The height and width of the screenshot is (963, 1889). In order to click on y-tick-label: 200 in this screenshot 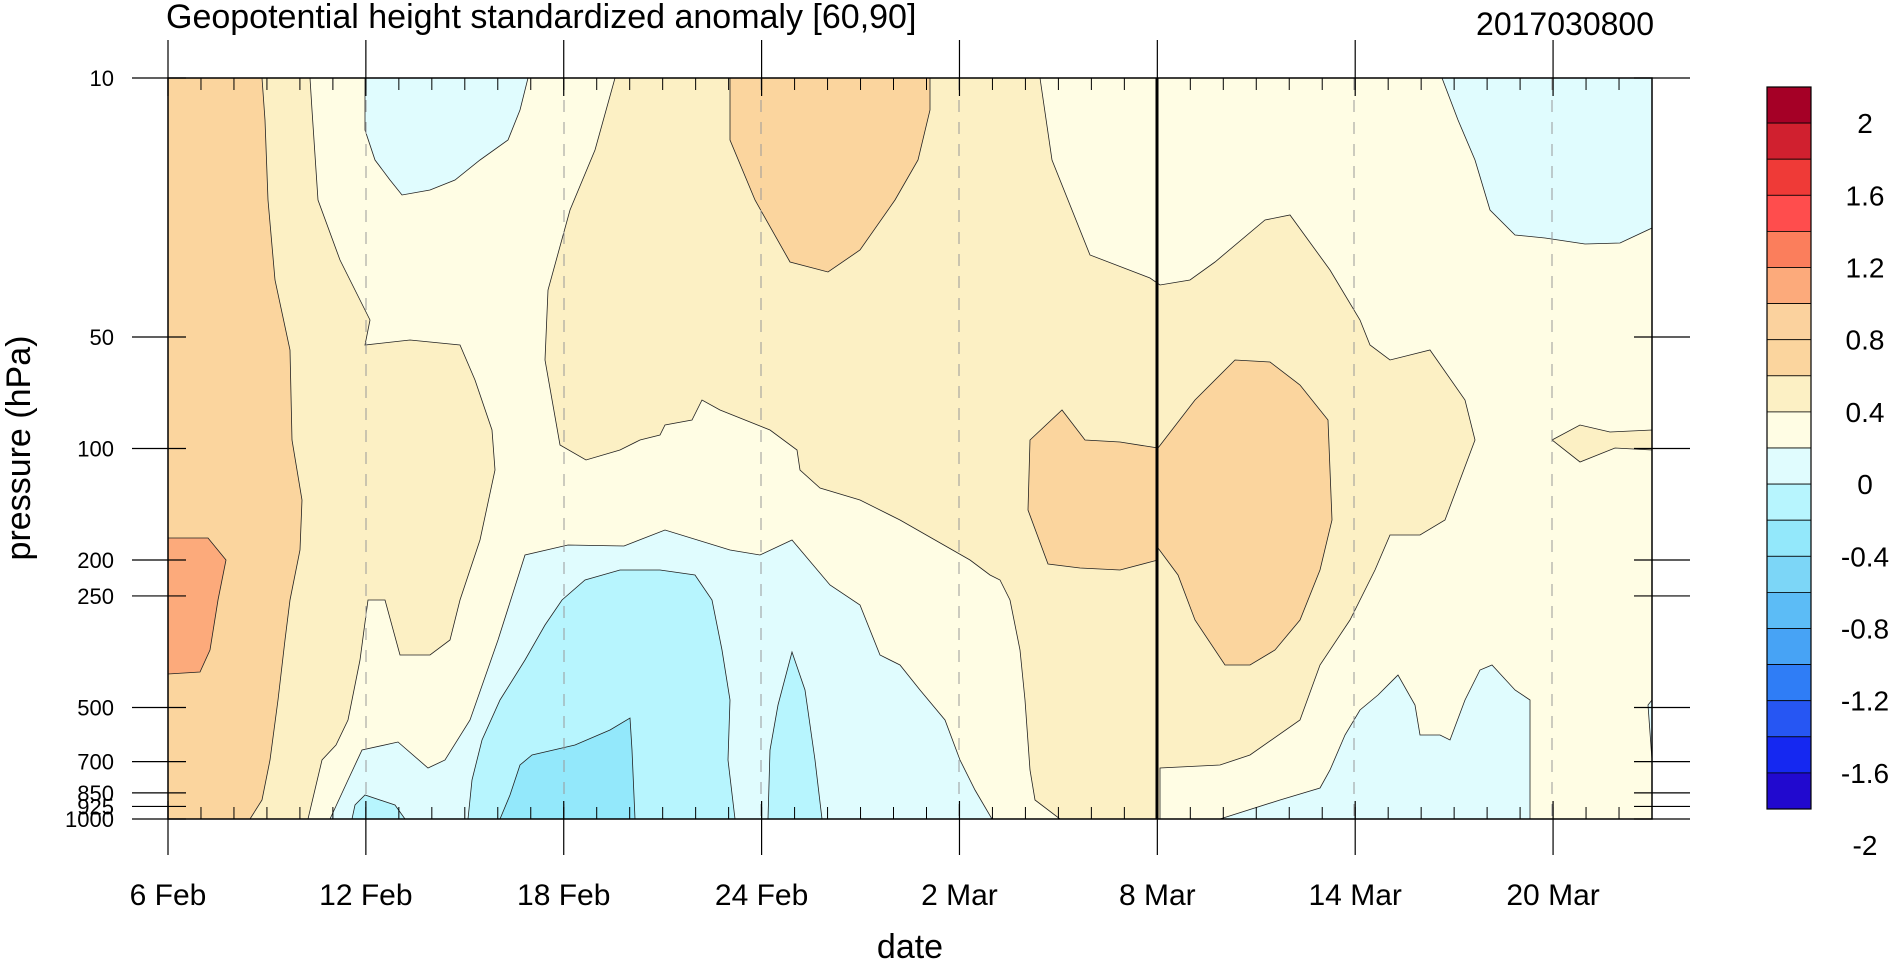, I will do `click(95, 560)`.